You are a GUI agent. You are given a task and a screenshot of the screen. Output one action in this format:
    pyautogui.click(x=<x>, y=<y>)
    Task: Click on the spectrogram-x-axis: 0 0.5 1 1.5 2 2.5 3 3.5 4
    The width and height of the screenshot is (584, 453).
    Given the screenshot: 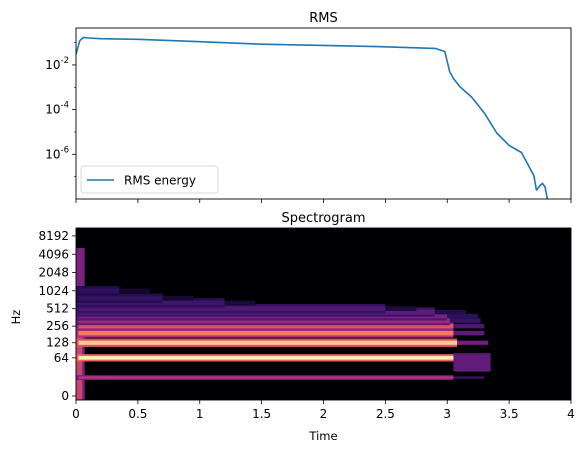 What is the action you would take?
    pyautogui.click(x=323, y=410)
    